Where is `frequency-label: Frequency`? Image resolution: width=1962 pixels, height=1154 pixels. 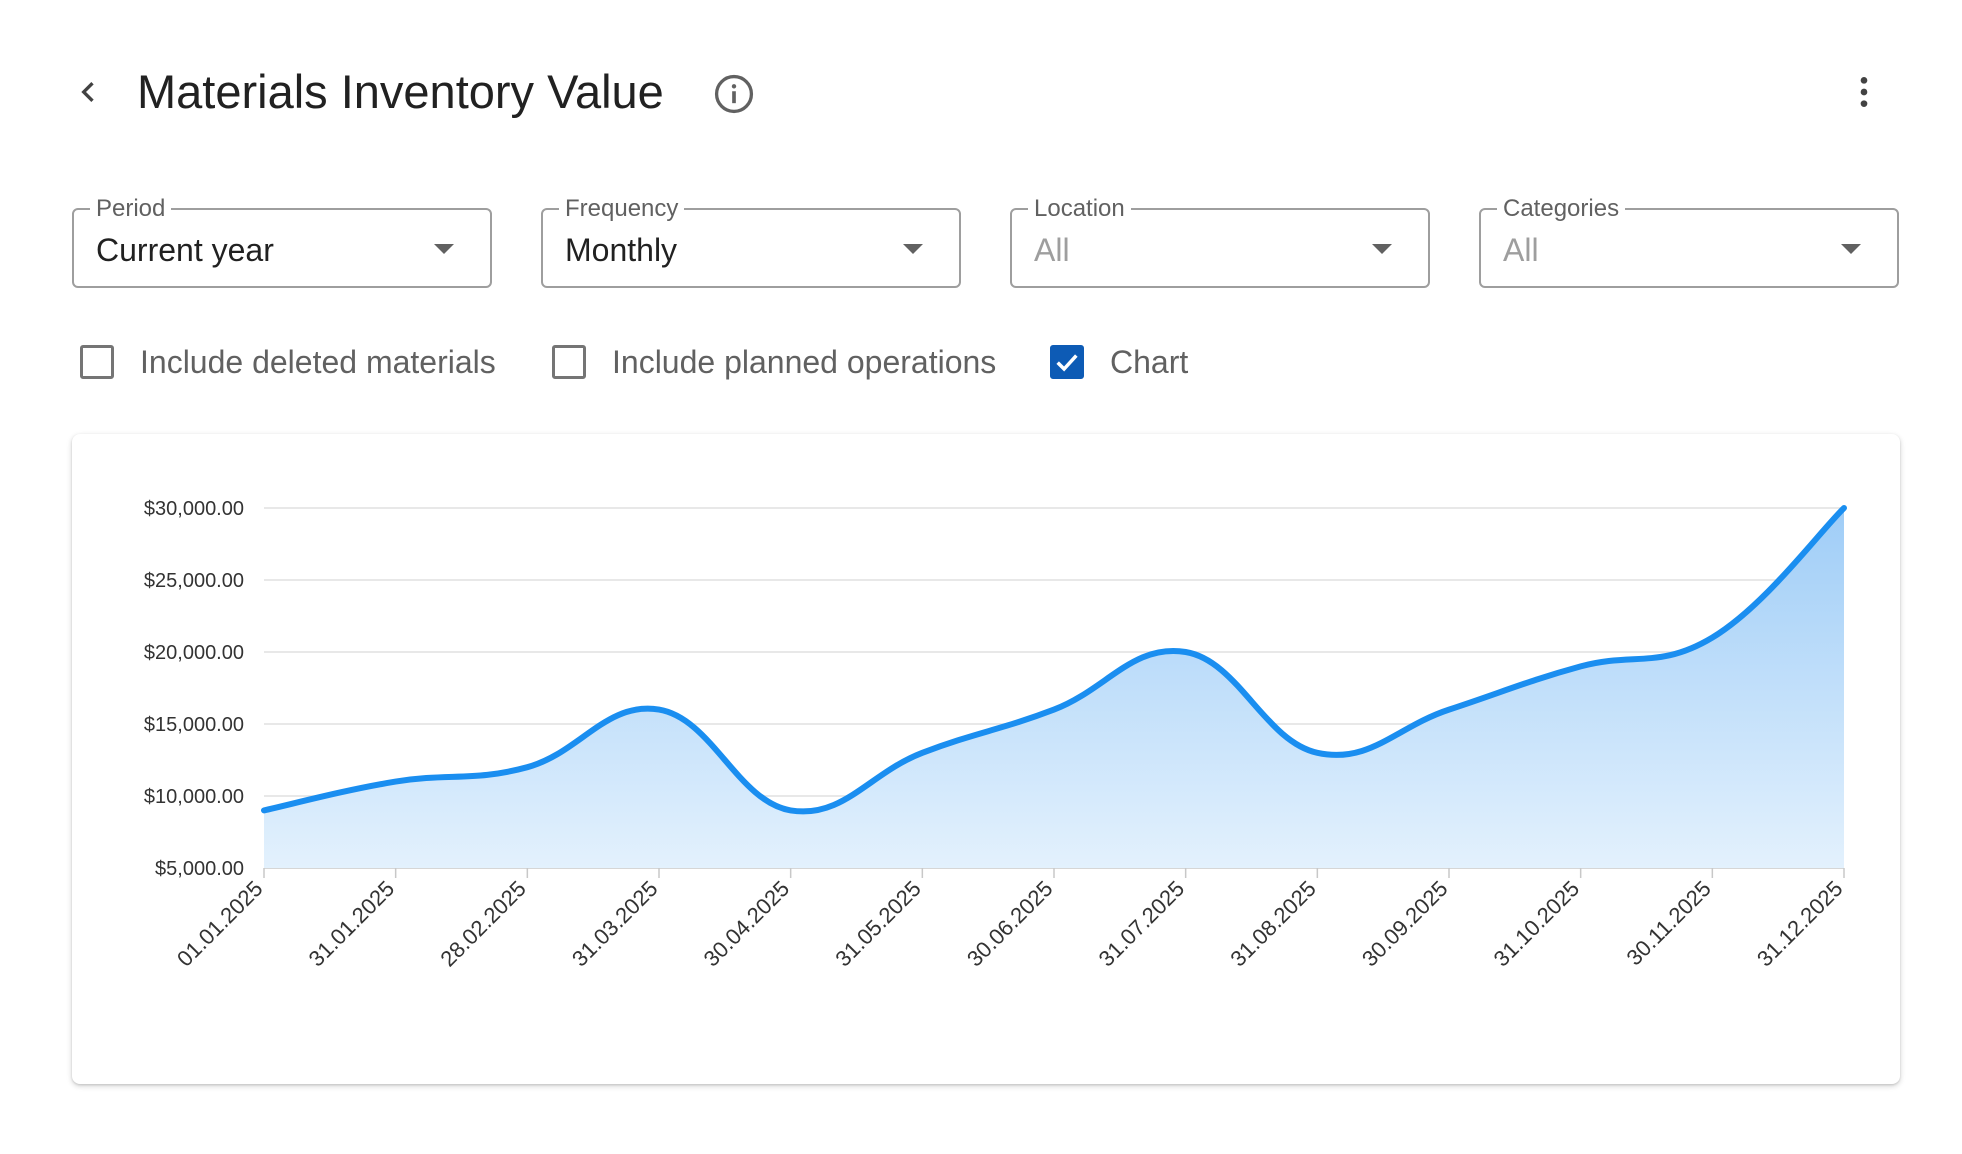 frequency-label: Frequency is located at coordinates (622, 209).